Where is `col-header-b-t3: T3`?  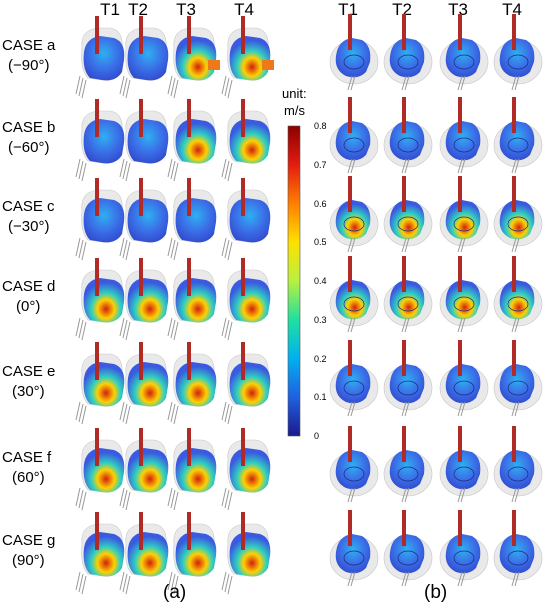
col-header-b-t3: T3 is located at coordinates (458, 9).